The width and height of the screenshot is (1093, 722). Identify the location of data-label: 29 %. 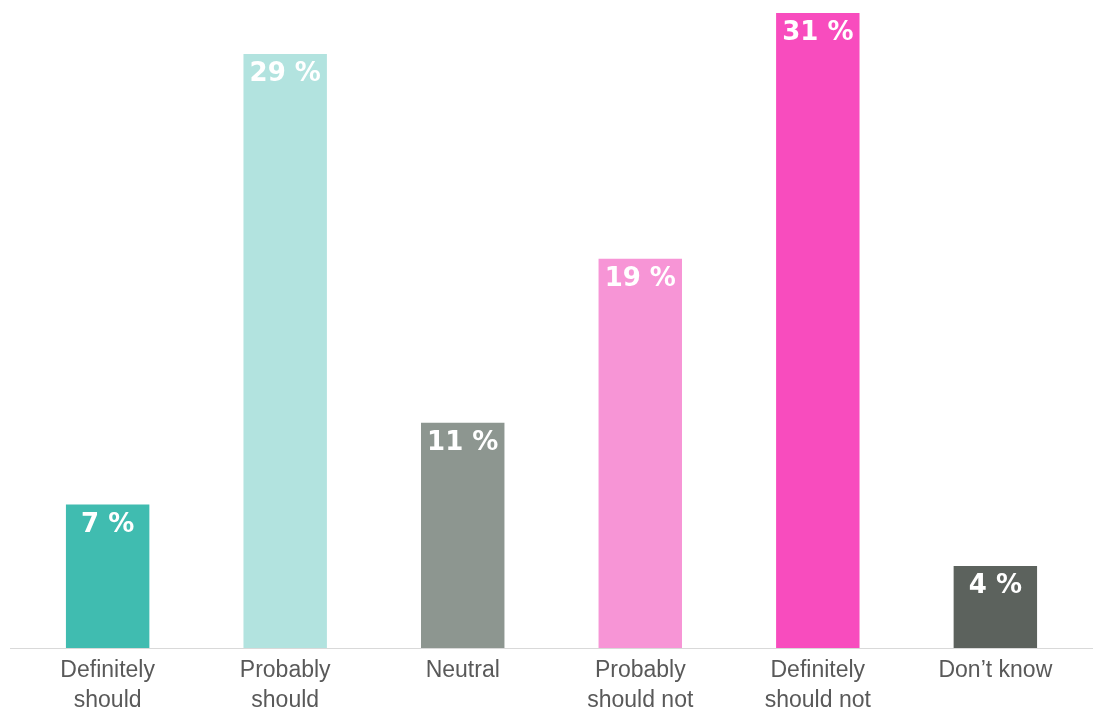
(285, 71).